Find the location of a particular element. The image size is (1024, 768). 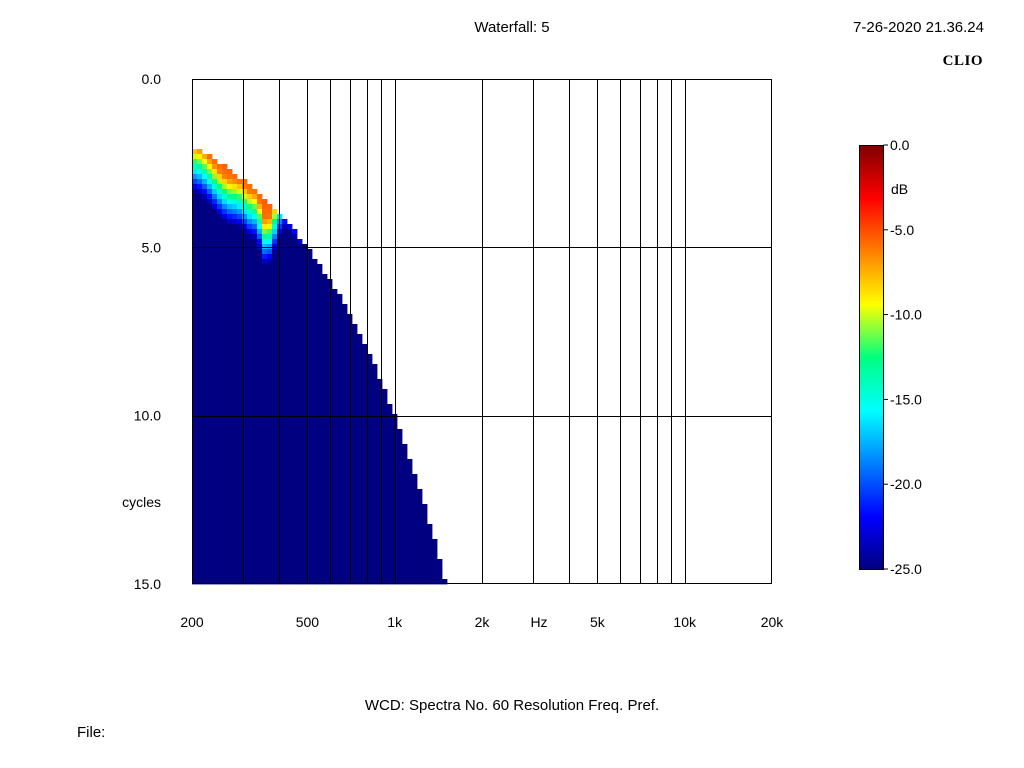

file-label: File: is located at coordinates (91, 732).